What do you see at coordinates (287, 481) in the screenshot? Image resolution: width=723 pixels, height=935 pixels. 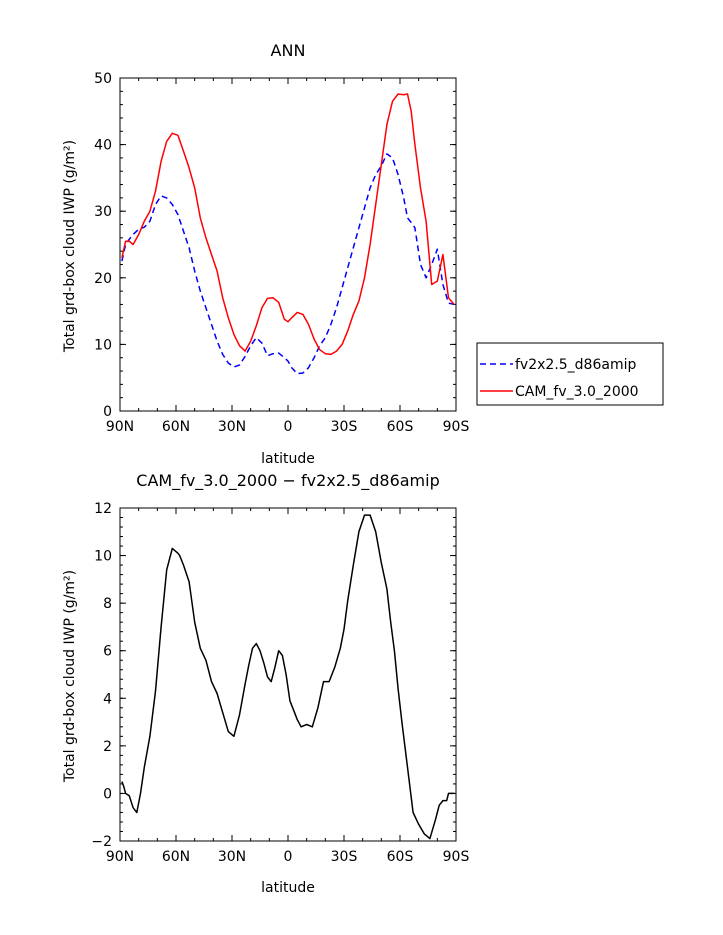 I see `bottom-chart-title: CAM_fv_3.0_2000 − fv2x2.5_d86amip` at bounding box center [287, 481].